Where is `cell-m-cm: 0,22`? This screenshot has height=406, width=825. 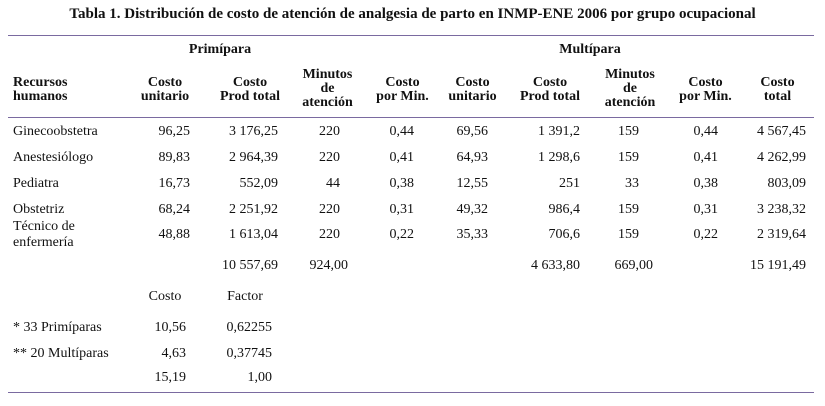
cell-m-cm: 0,22 is located at coordinates (706, 234).